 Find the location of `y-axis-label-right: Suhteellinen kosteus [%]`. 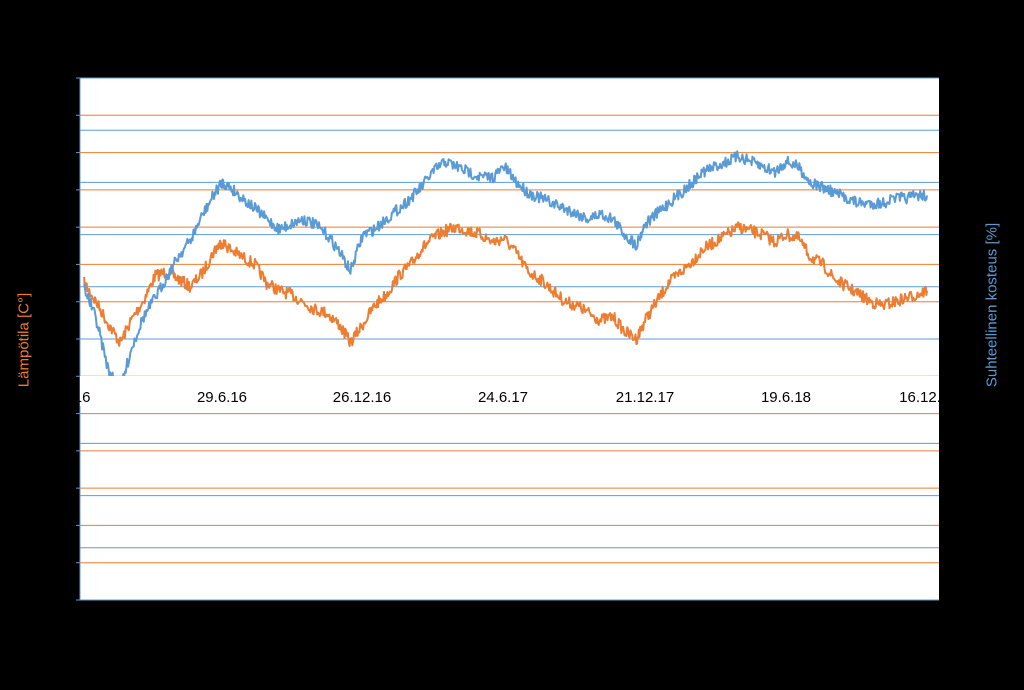

y-axis-label-right: Suhteellinen kosteus [%] is located at coordinates (992, 305).